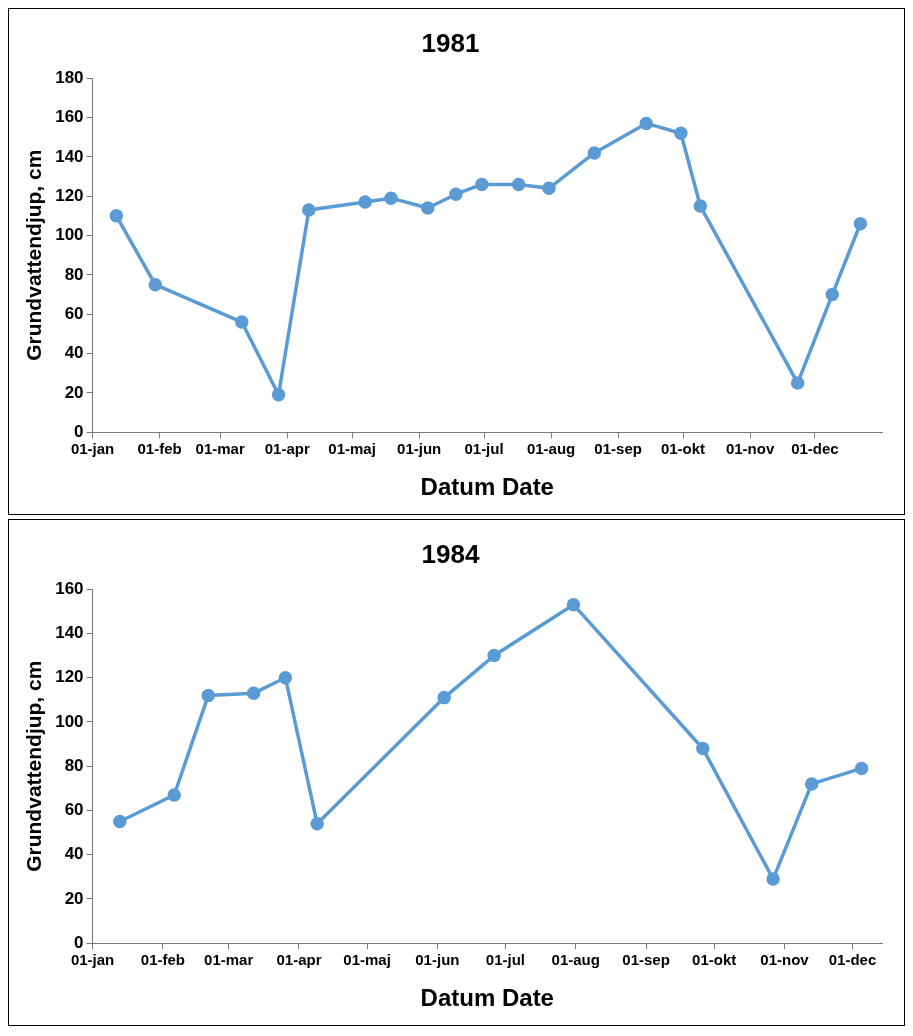 The height and width of the screenshot is (1036, 913). What do you see at coordinates (69, 77) in the screenshot?
I see `y-tick-label: 180` at bounding box center [69, 77].